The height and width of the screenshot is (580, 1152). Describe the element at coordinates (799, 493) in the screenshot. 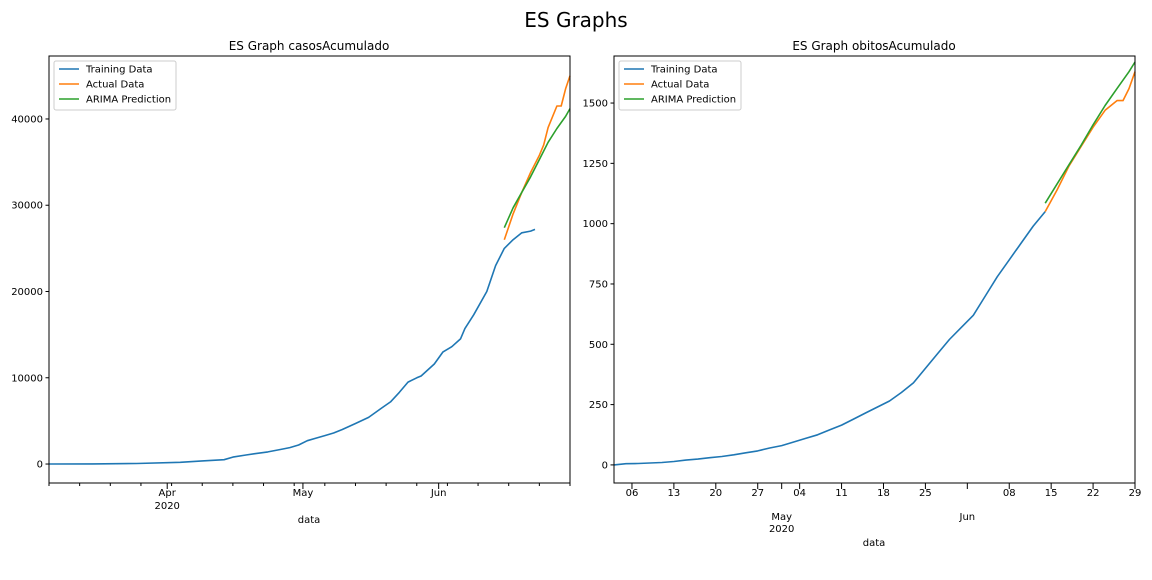

I see `x-tick-label: 04` at that location.